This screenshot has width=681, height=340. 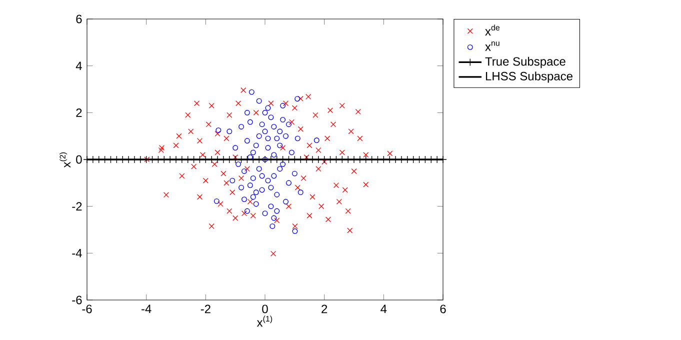 I want to click on legend-label: x$^{nu}$, so click(x=492, y=46).